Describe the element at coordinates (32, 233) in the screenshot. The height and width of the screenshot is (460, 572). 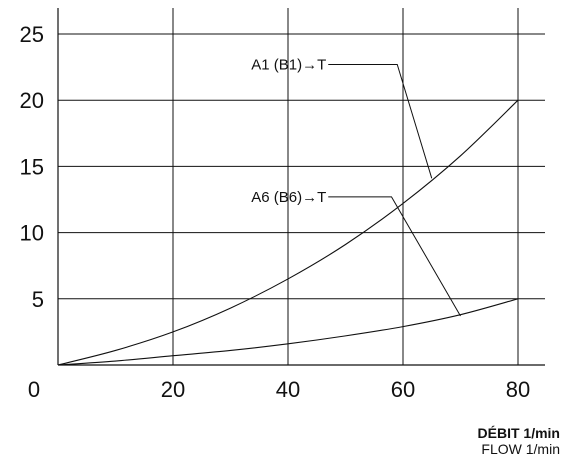
I see `y-tick-label-10: 10` at that location.